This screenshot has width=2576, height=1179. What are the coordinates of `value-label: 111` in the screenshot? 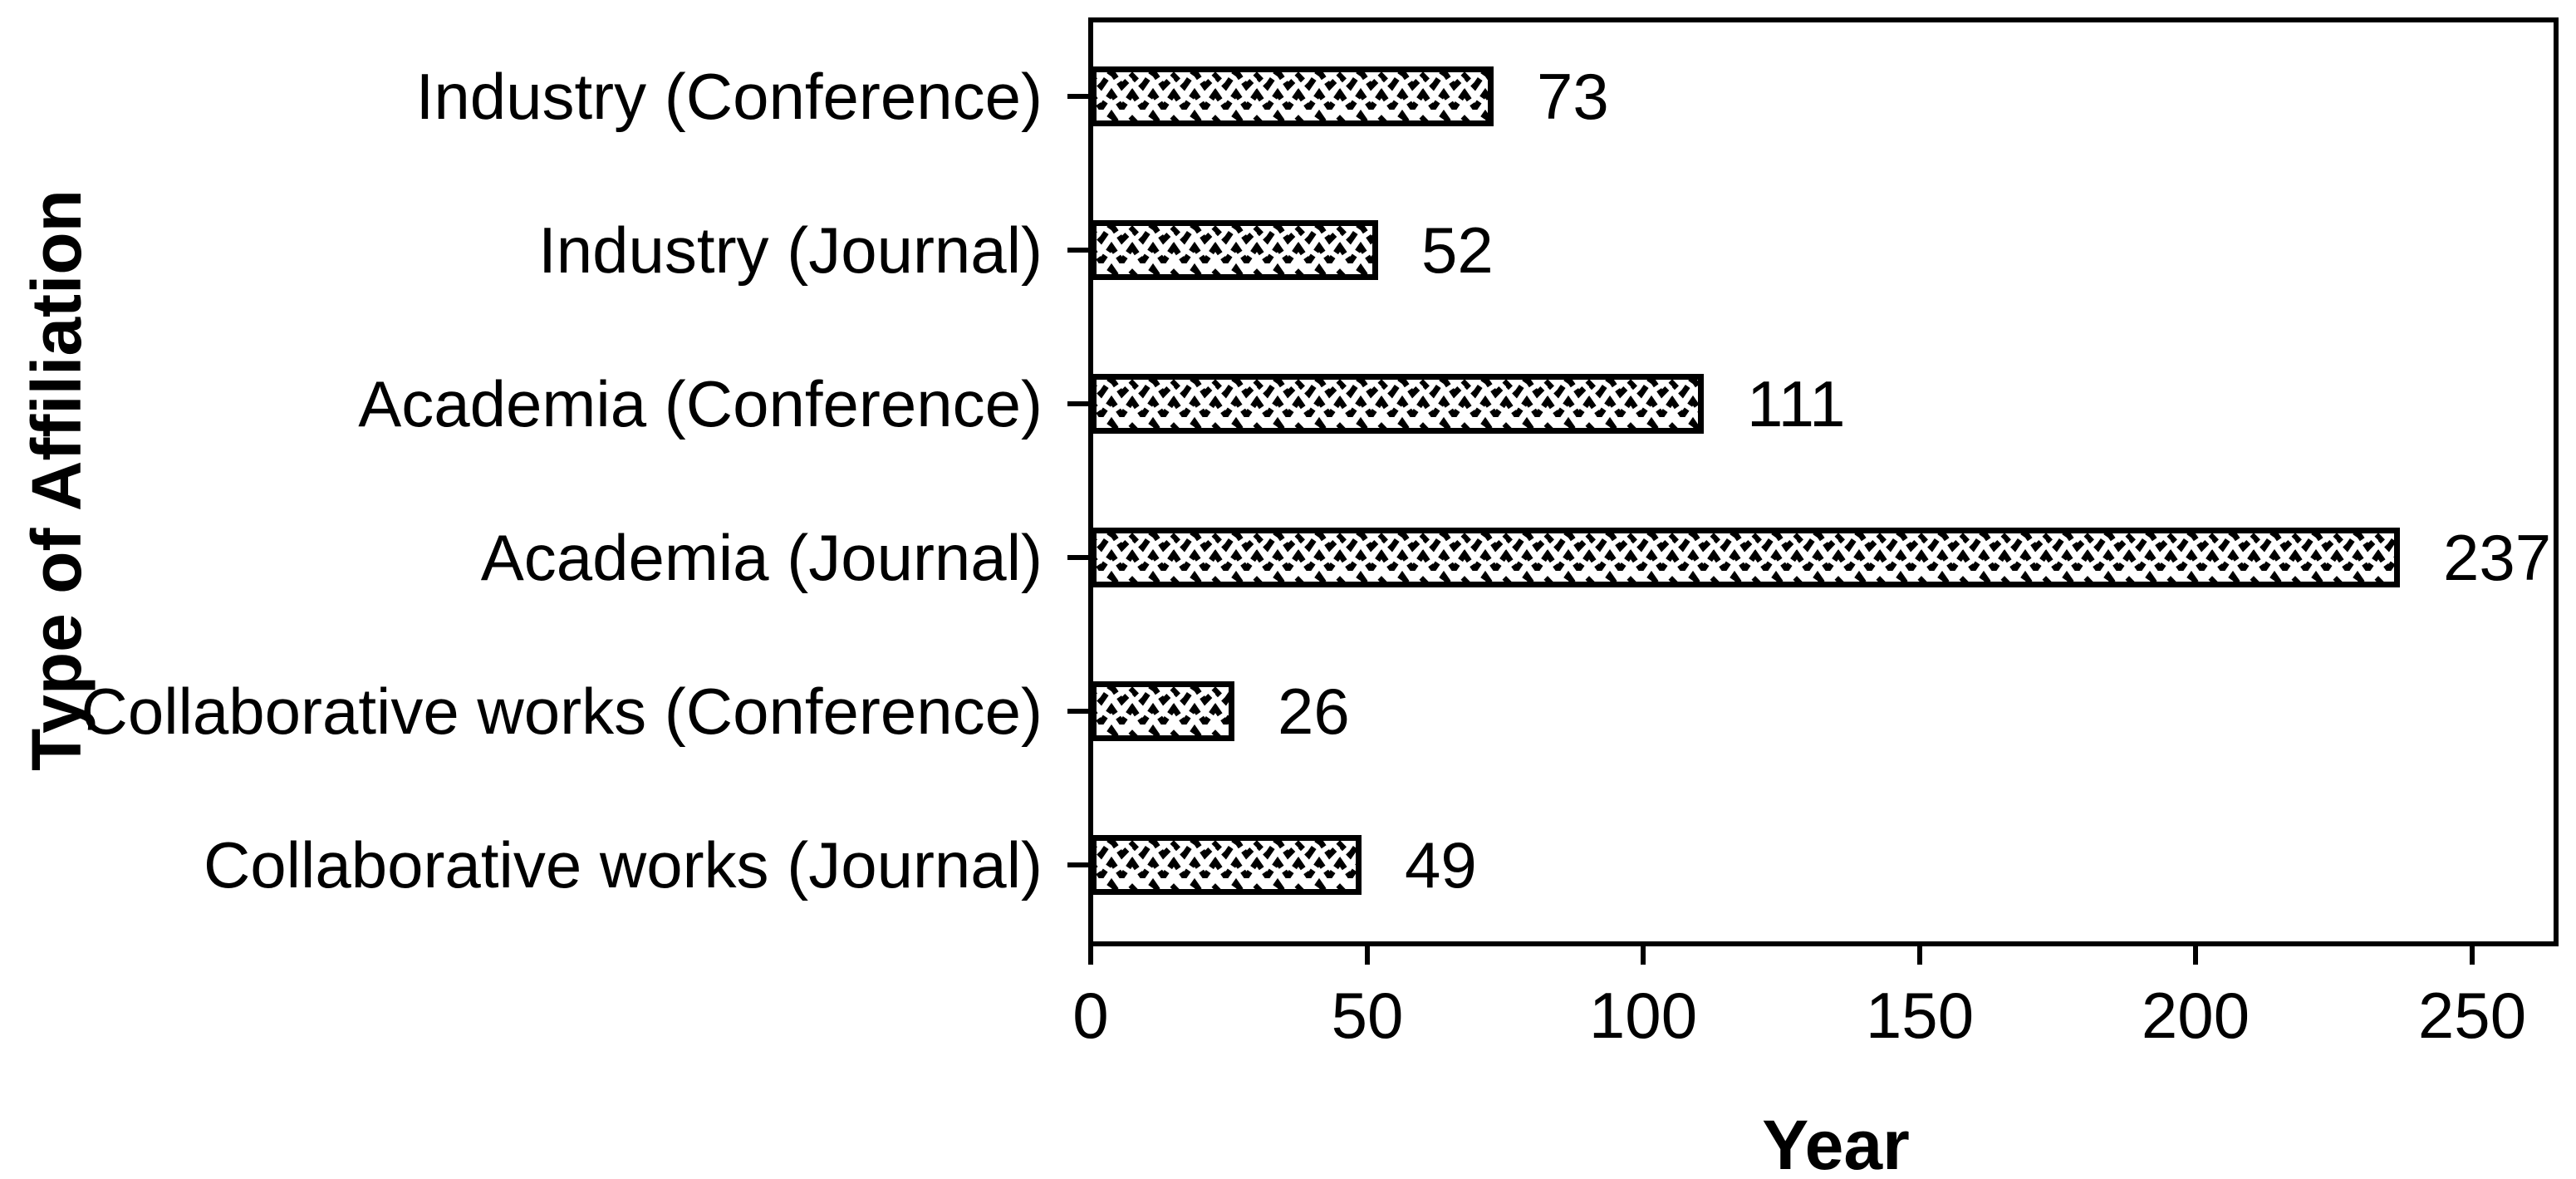 It's located at (1796, 403).